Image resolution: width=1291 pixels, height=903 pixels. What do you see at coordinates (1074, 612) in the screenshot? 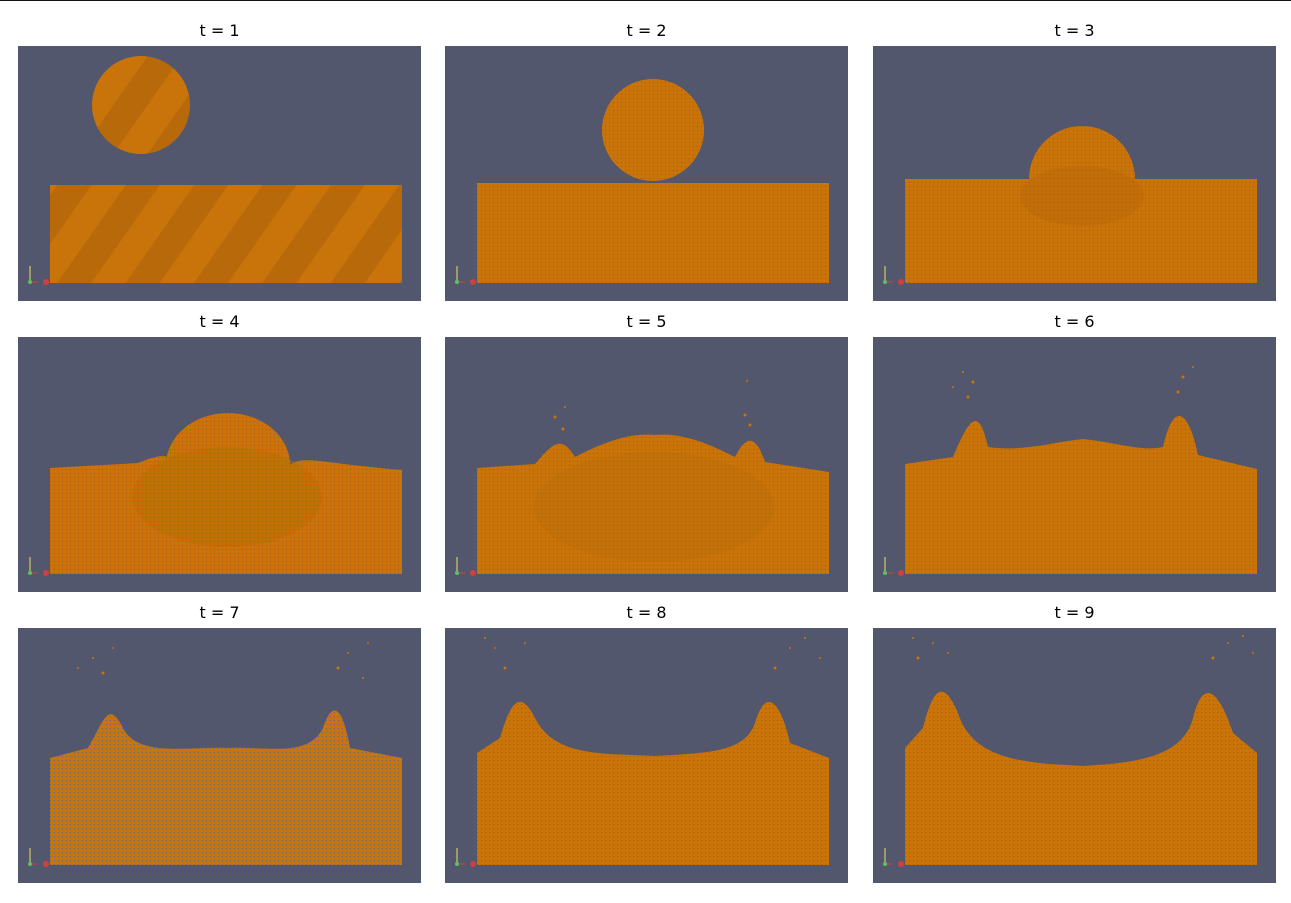
I see `panel-title: t = 9` at bounding box center [1074, 612].